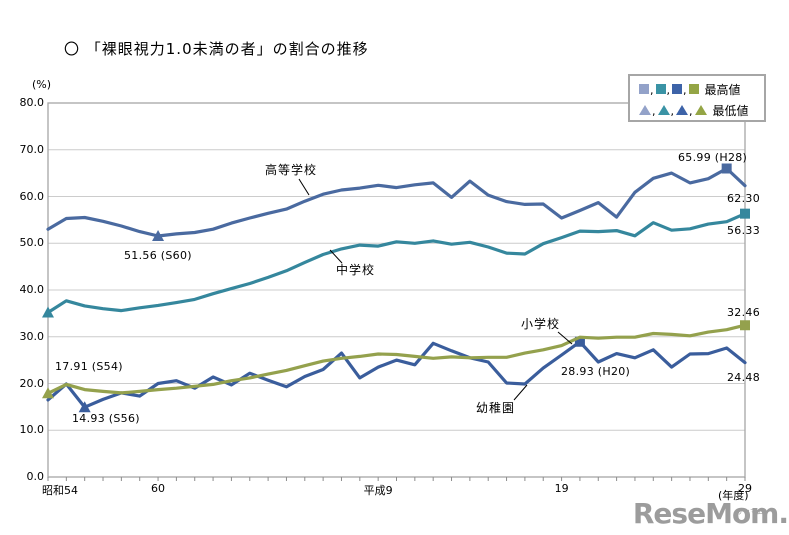 The height and width of the screenshot is (535, 789). What do you see at coordinates (733, 495) in the screenshot?
I see `x-axis-unit-label: (年度)` at bounding box center [733, 495].